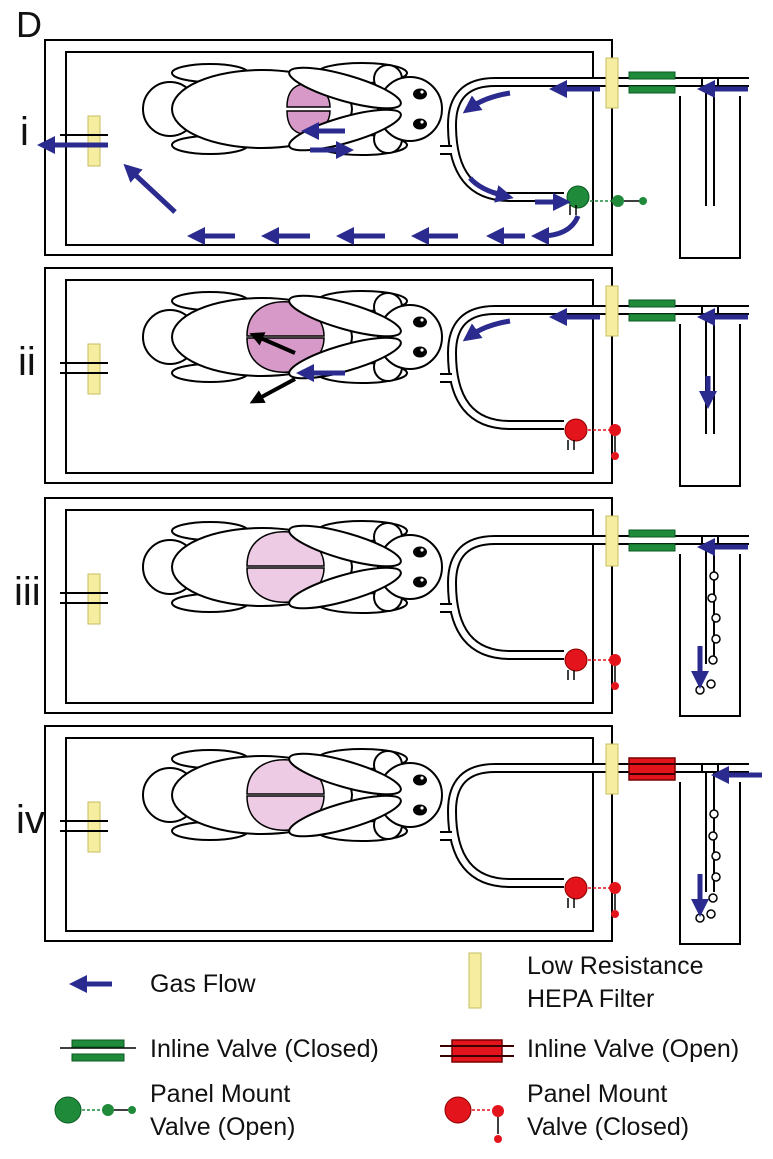 The image size is (773, 1159). Describe the element at coordinates (27, 362) in the screenshot. I see `panel-label-ii: ii` at that location.